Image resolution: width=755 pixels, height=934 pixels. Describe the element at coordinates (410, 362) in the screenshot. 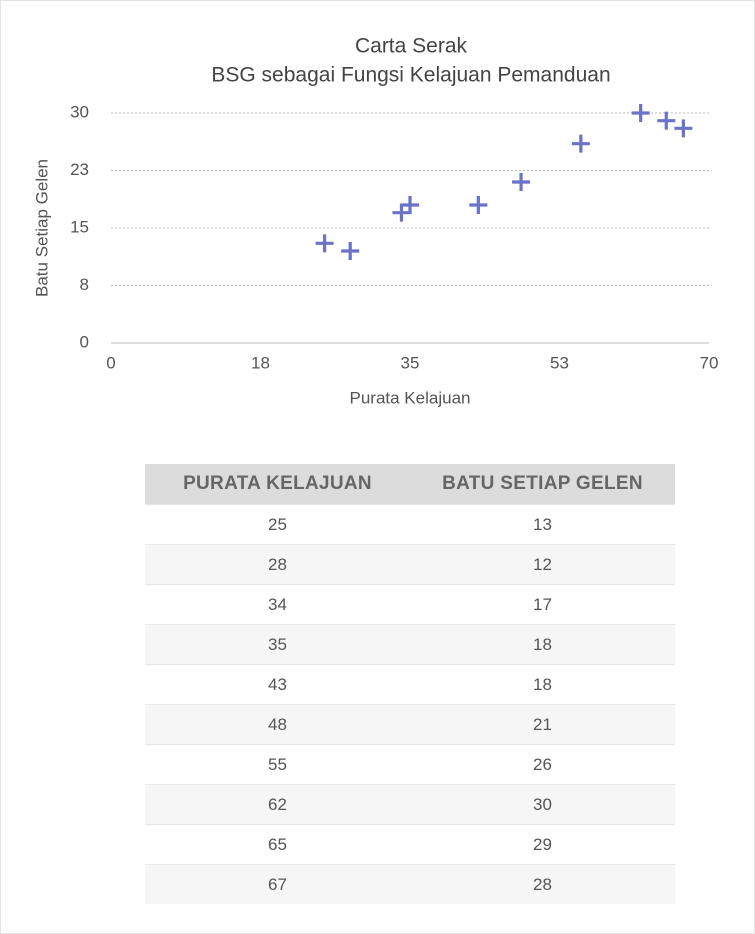

I see `x-tick-label: 35` at that location.